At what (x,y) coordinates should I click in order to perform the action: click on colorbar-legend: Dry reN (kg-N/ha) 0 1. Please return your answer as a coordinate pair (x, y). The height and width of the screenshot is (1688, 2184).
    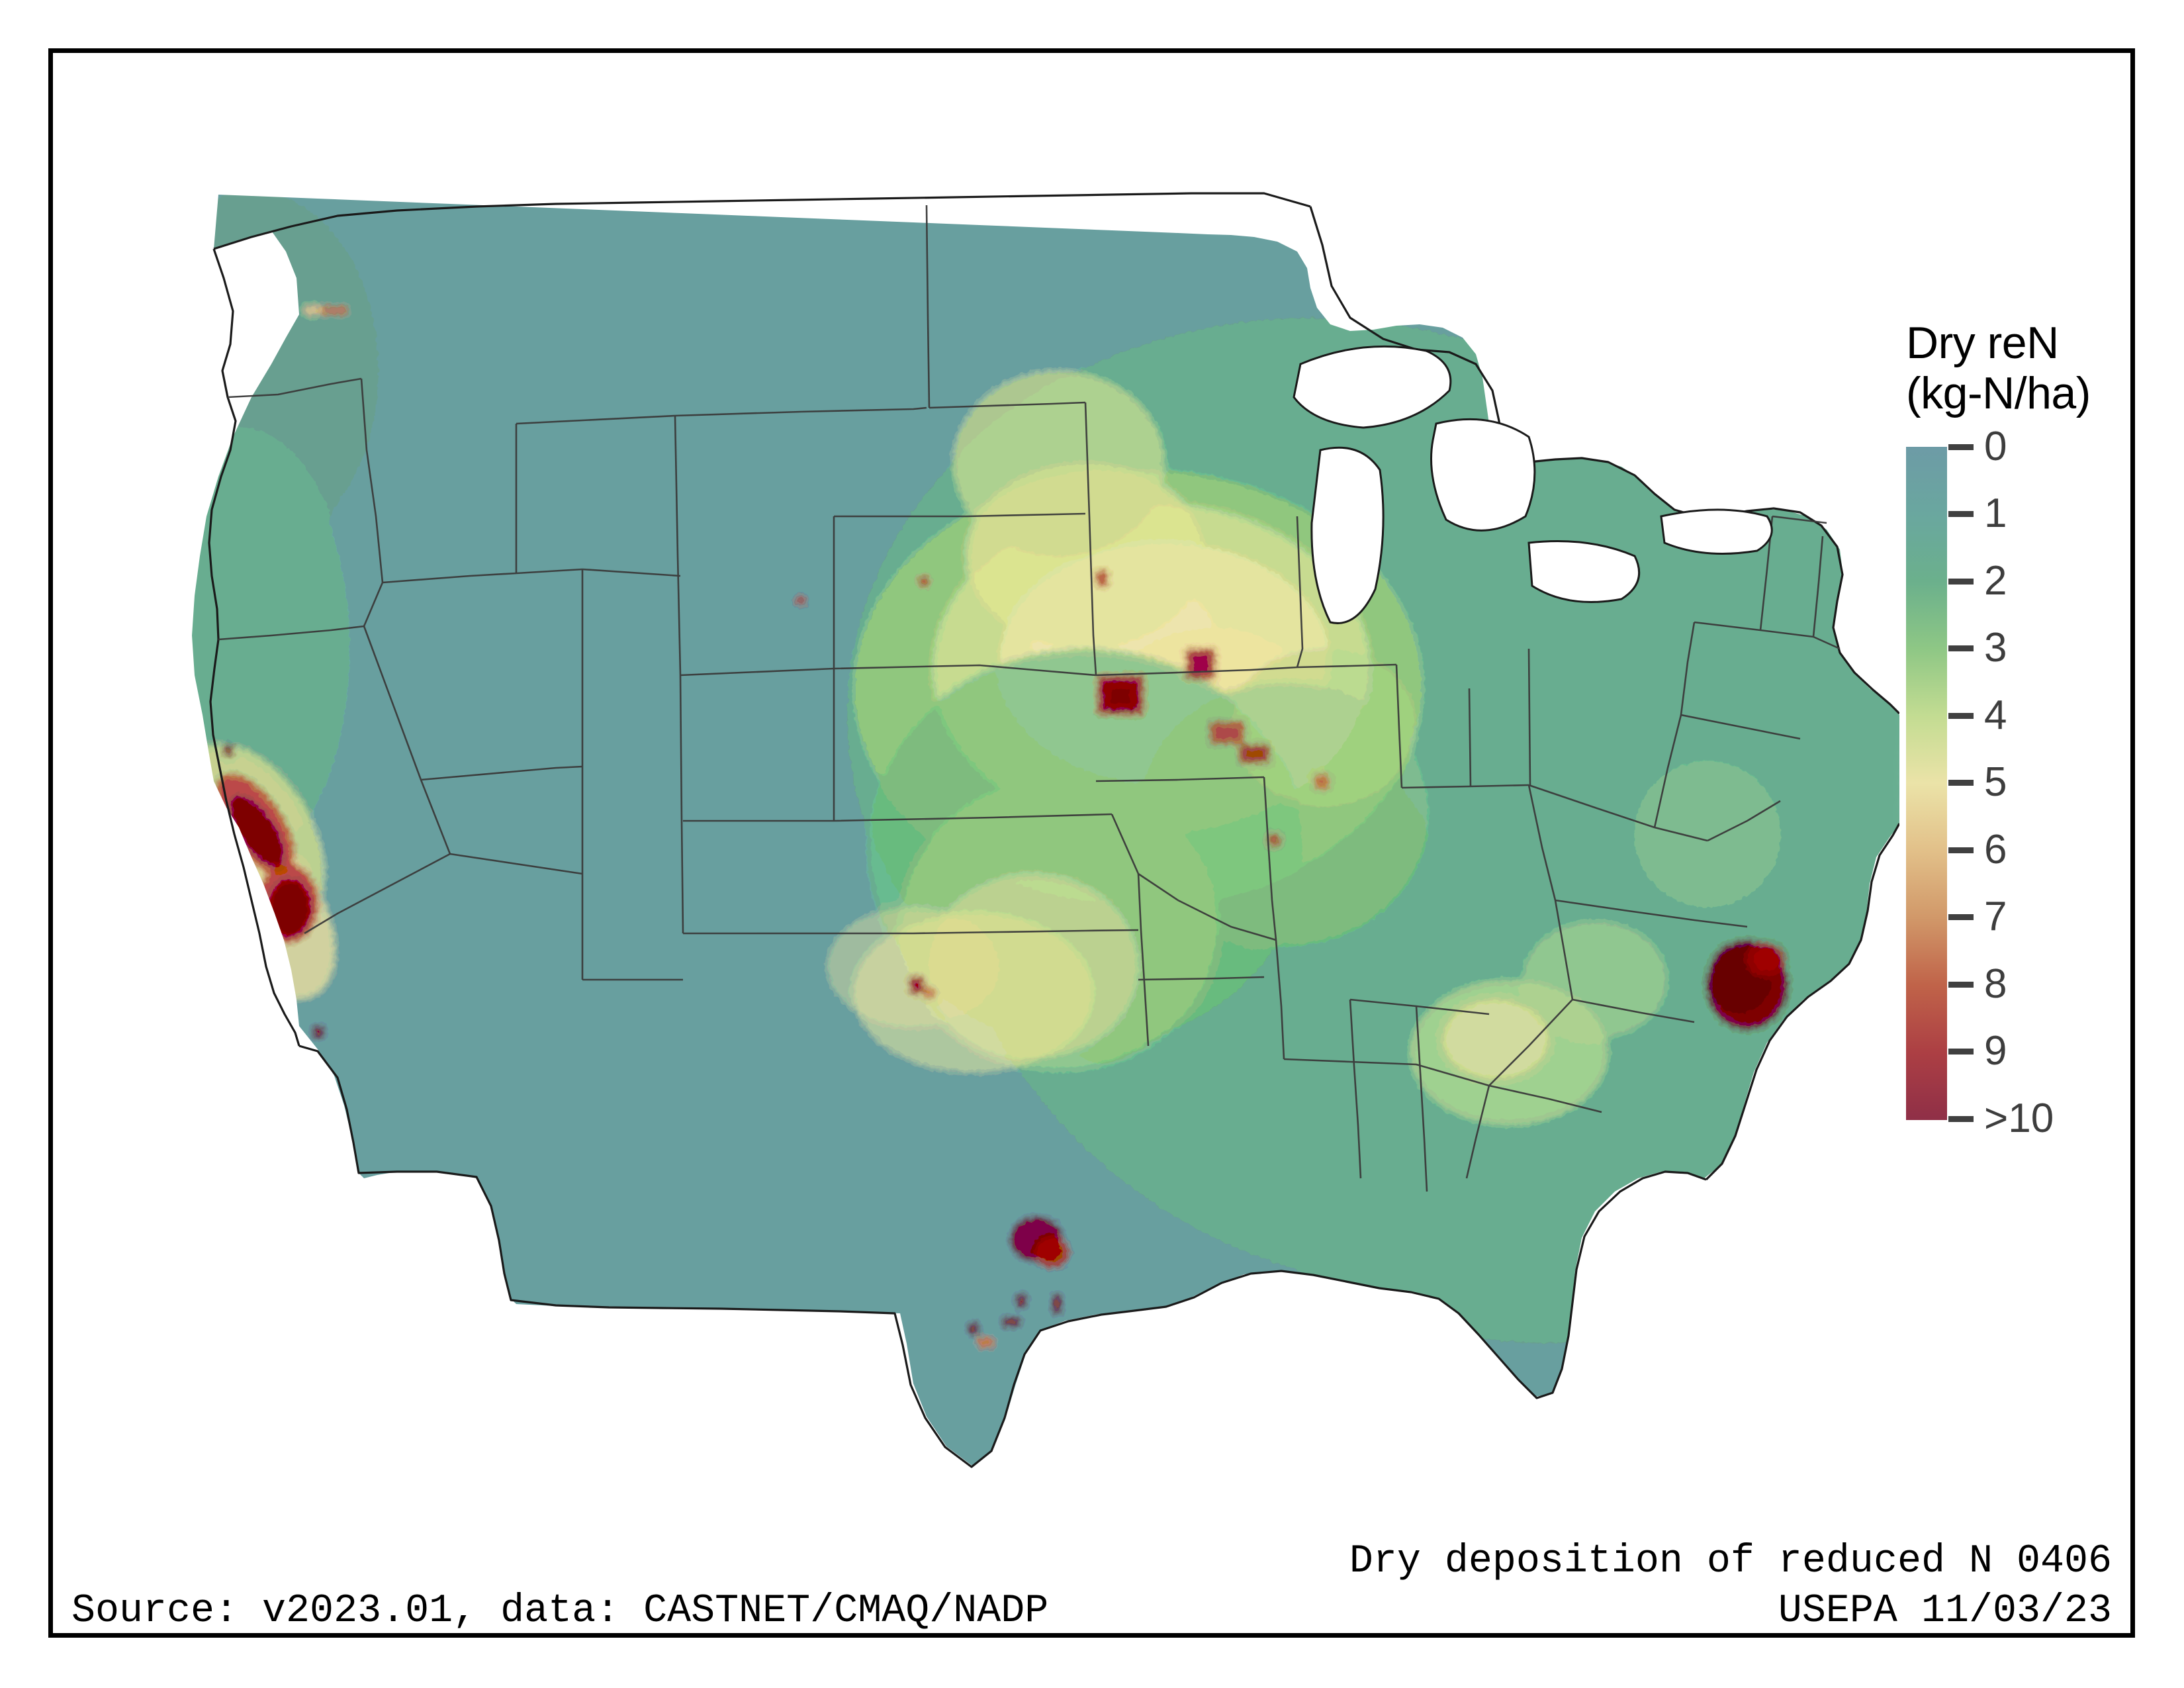
    Looking at the image, I should click on (2042, 946).